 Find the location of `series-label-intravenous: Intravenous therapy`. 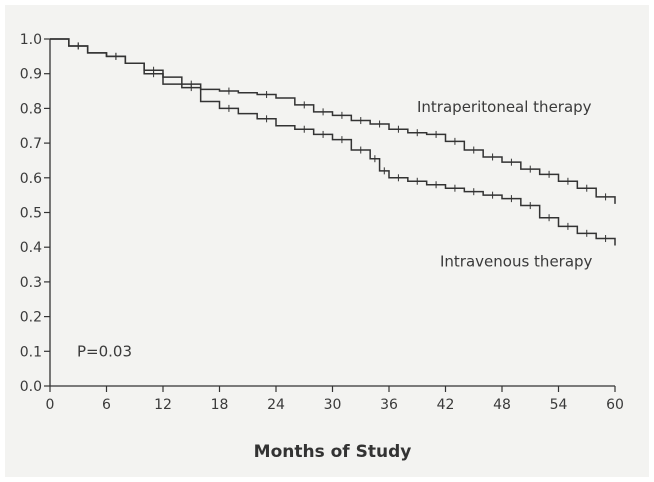

series-label-intravenous: Intravenous therapy is located at coordinates (516, 261).